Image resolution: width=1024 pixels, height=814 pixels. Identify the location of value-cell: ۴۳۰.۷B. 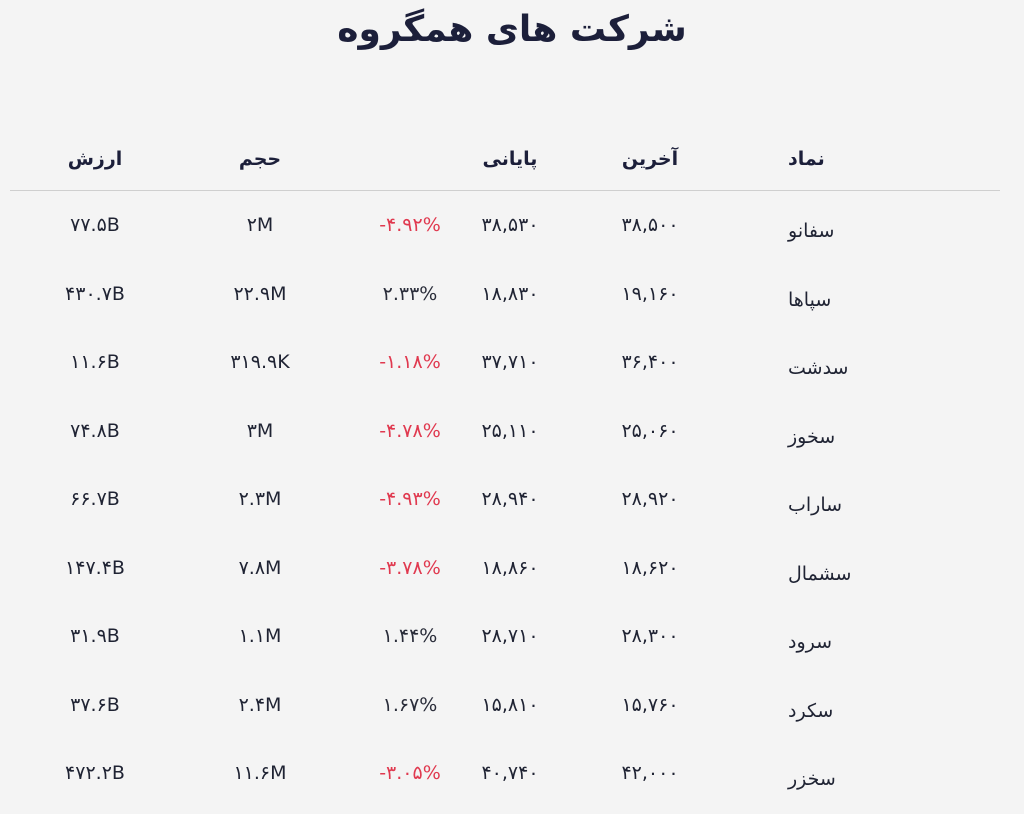
(95, 293).